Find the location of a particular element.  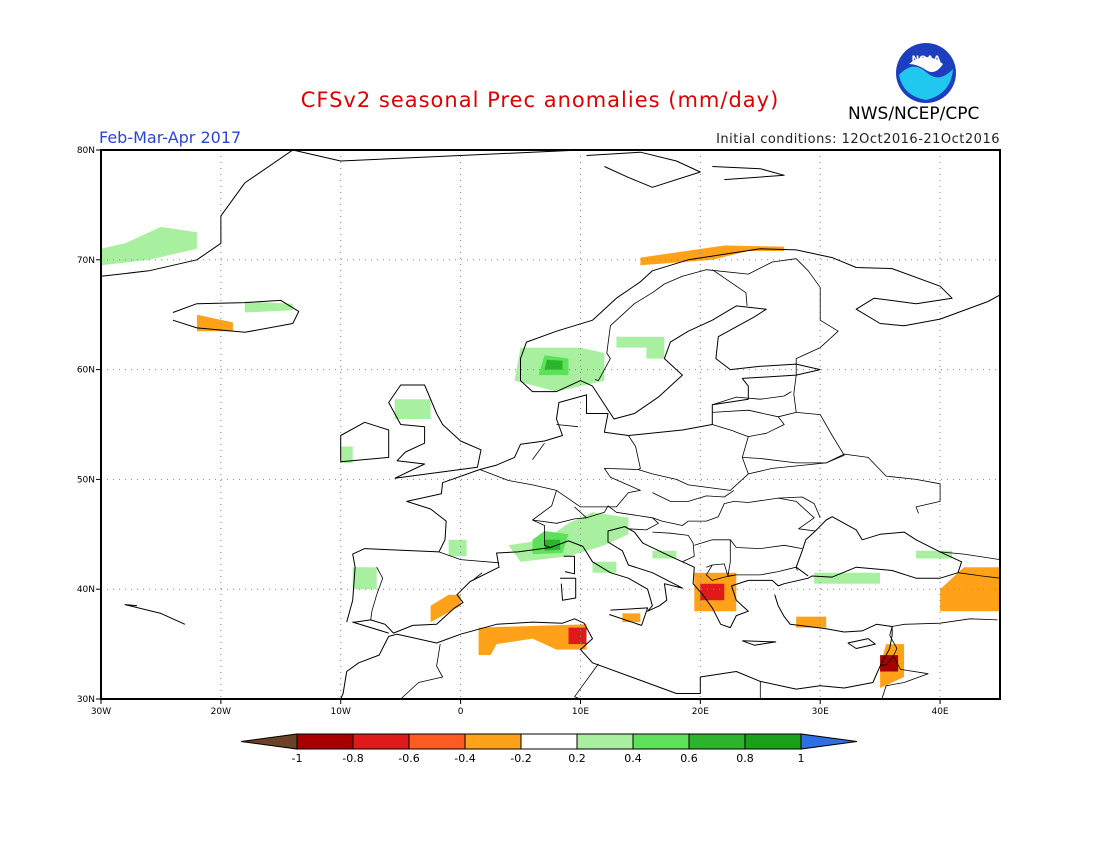

anomaly-greece is located at coordinates (715, 592).